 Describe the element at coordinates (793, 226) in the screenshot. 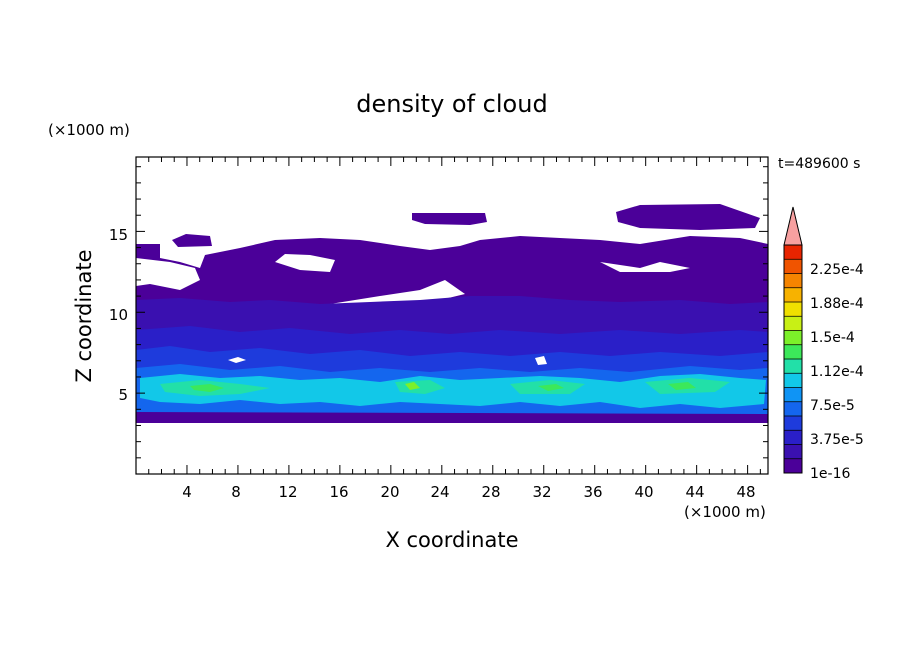

I see `colorbar-extend-arrow` at that location.